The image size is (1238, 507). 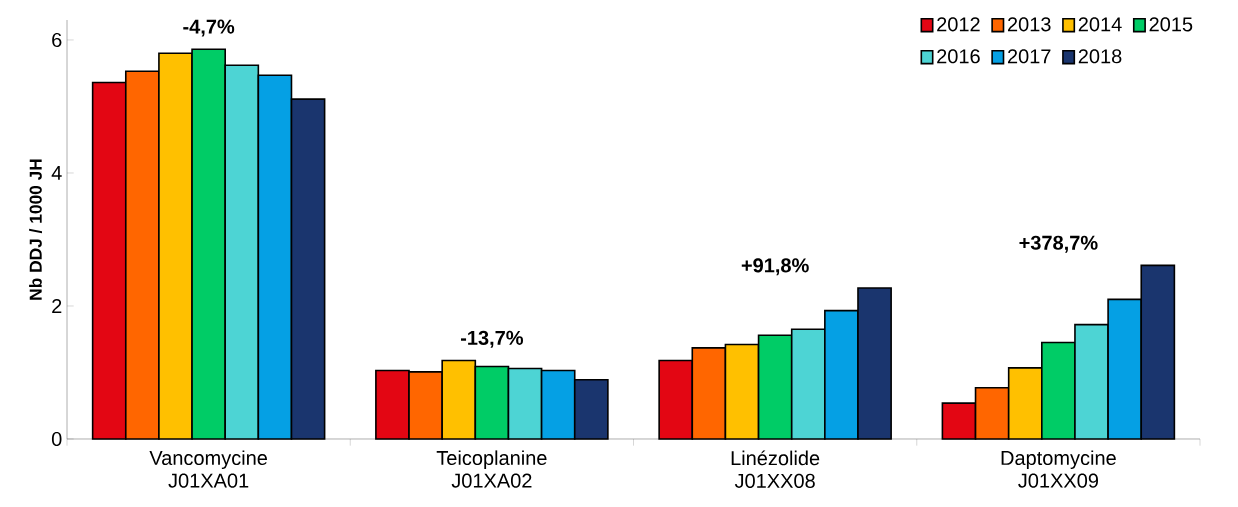 What do you see at coordinates (57, 40) in the screenshot?
I see `y-tick-label: 6` at bounding box center [57, 40].